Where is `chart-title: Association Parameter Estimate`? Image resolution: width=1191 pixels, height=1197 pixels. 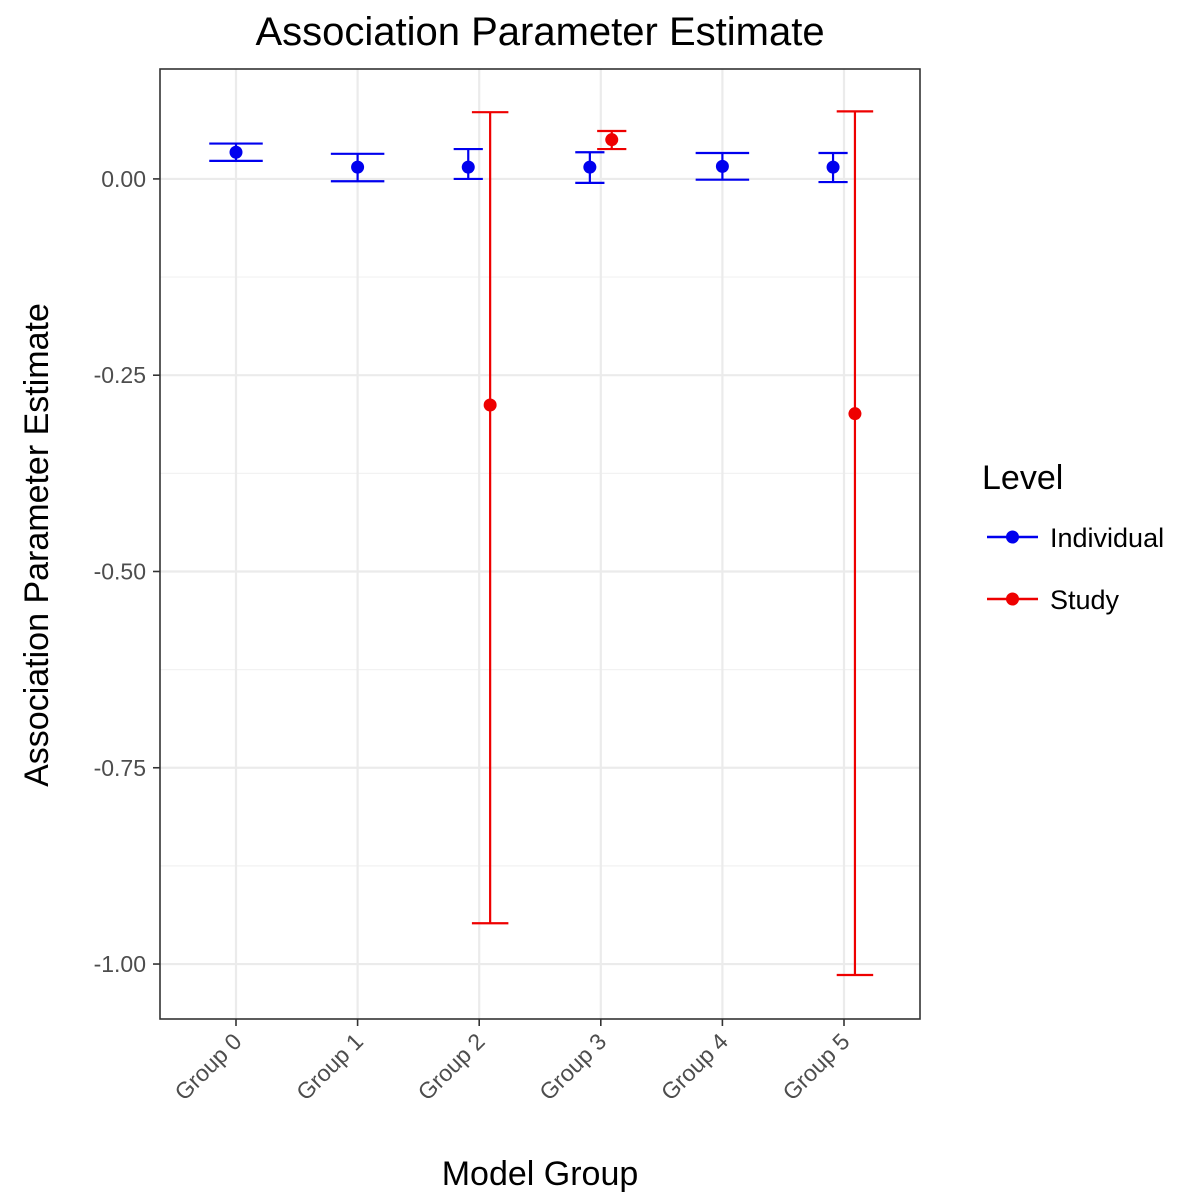 chart-title: Association Parameter Estimate is located at coordinates (539, 32).